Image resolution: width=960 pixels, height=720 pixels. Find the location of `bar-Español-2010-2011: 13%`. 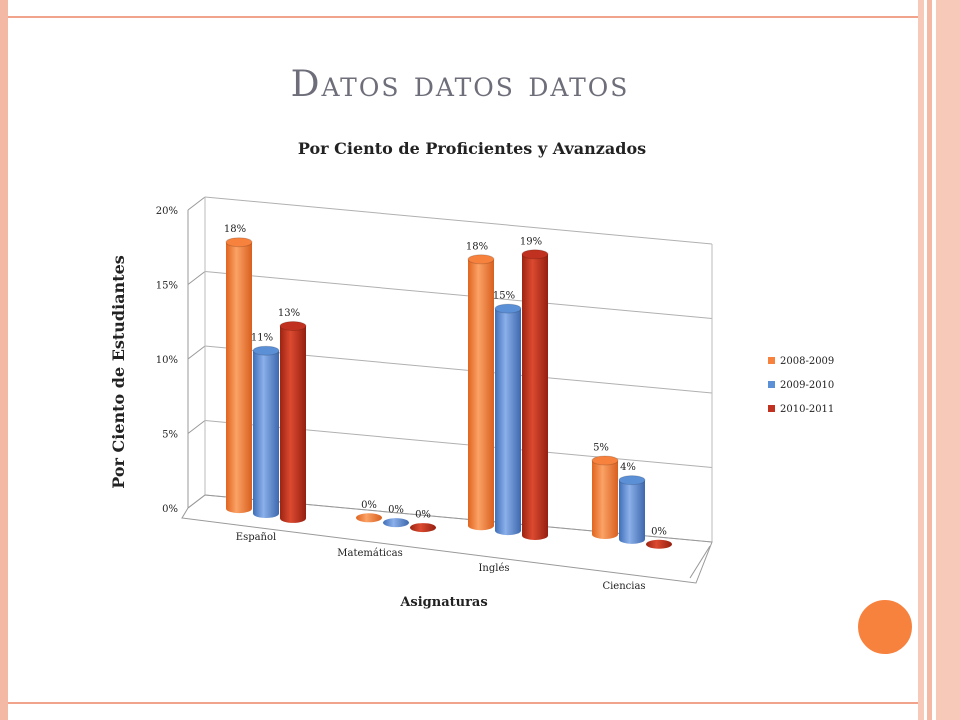

bar-Español-2010-2011: 13% is located at coordinates (292, 415).